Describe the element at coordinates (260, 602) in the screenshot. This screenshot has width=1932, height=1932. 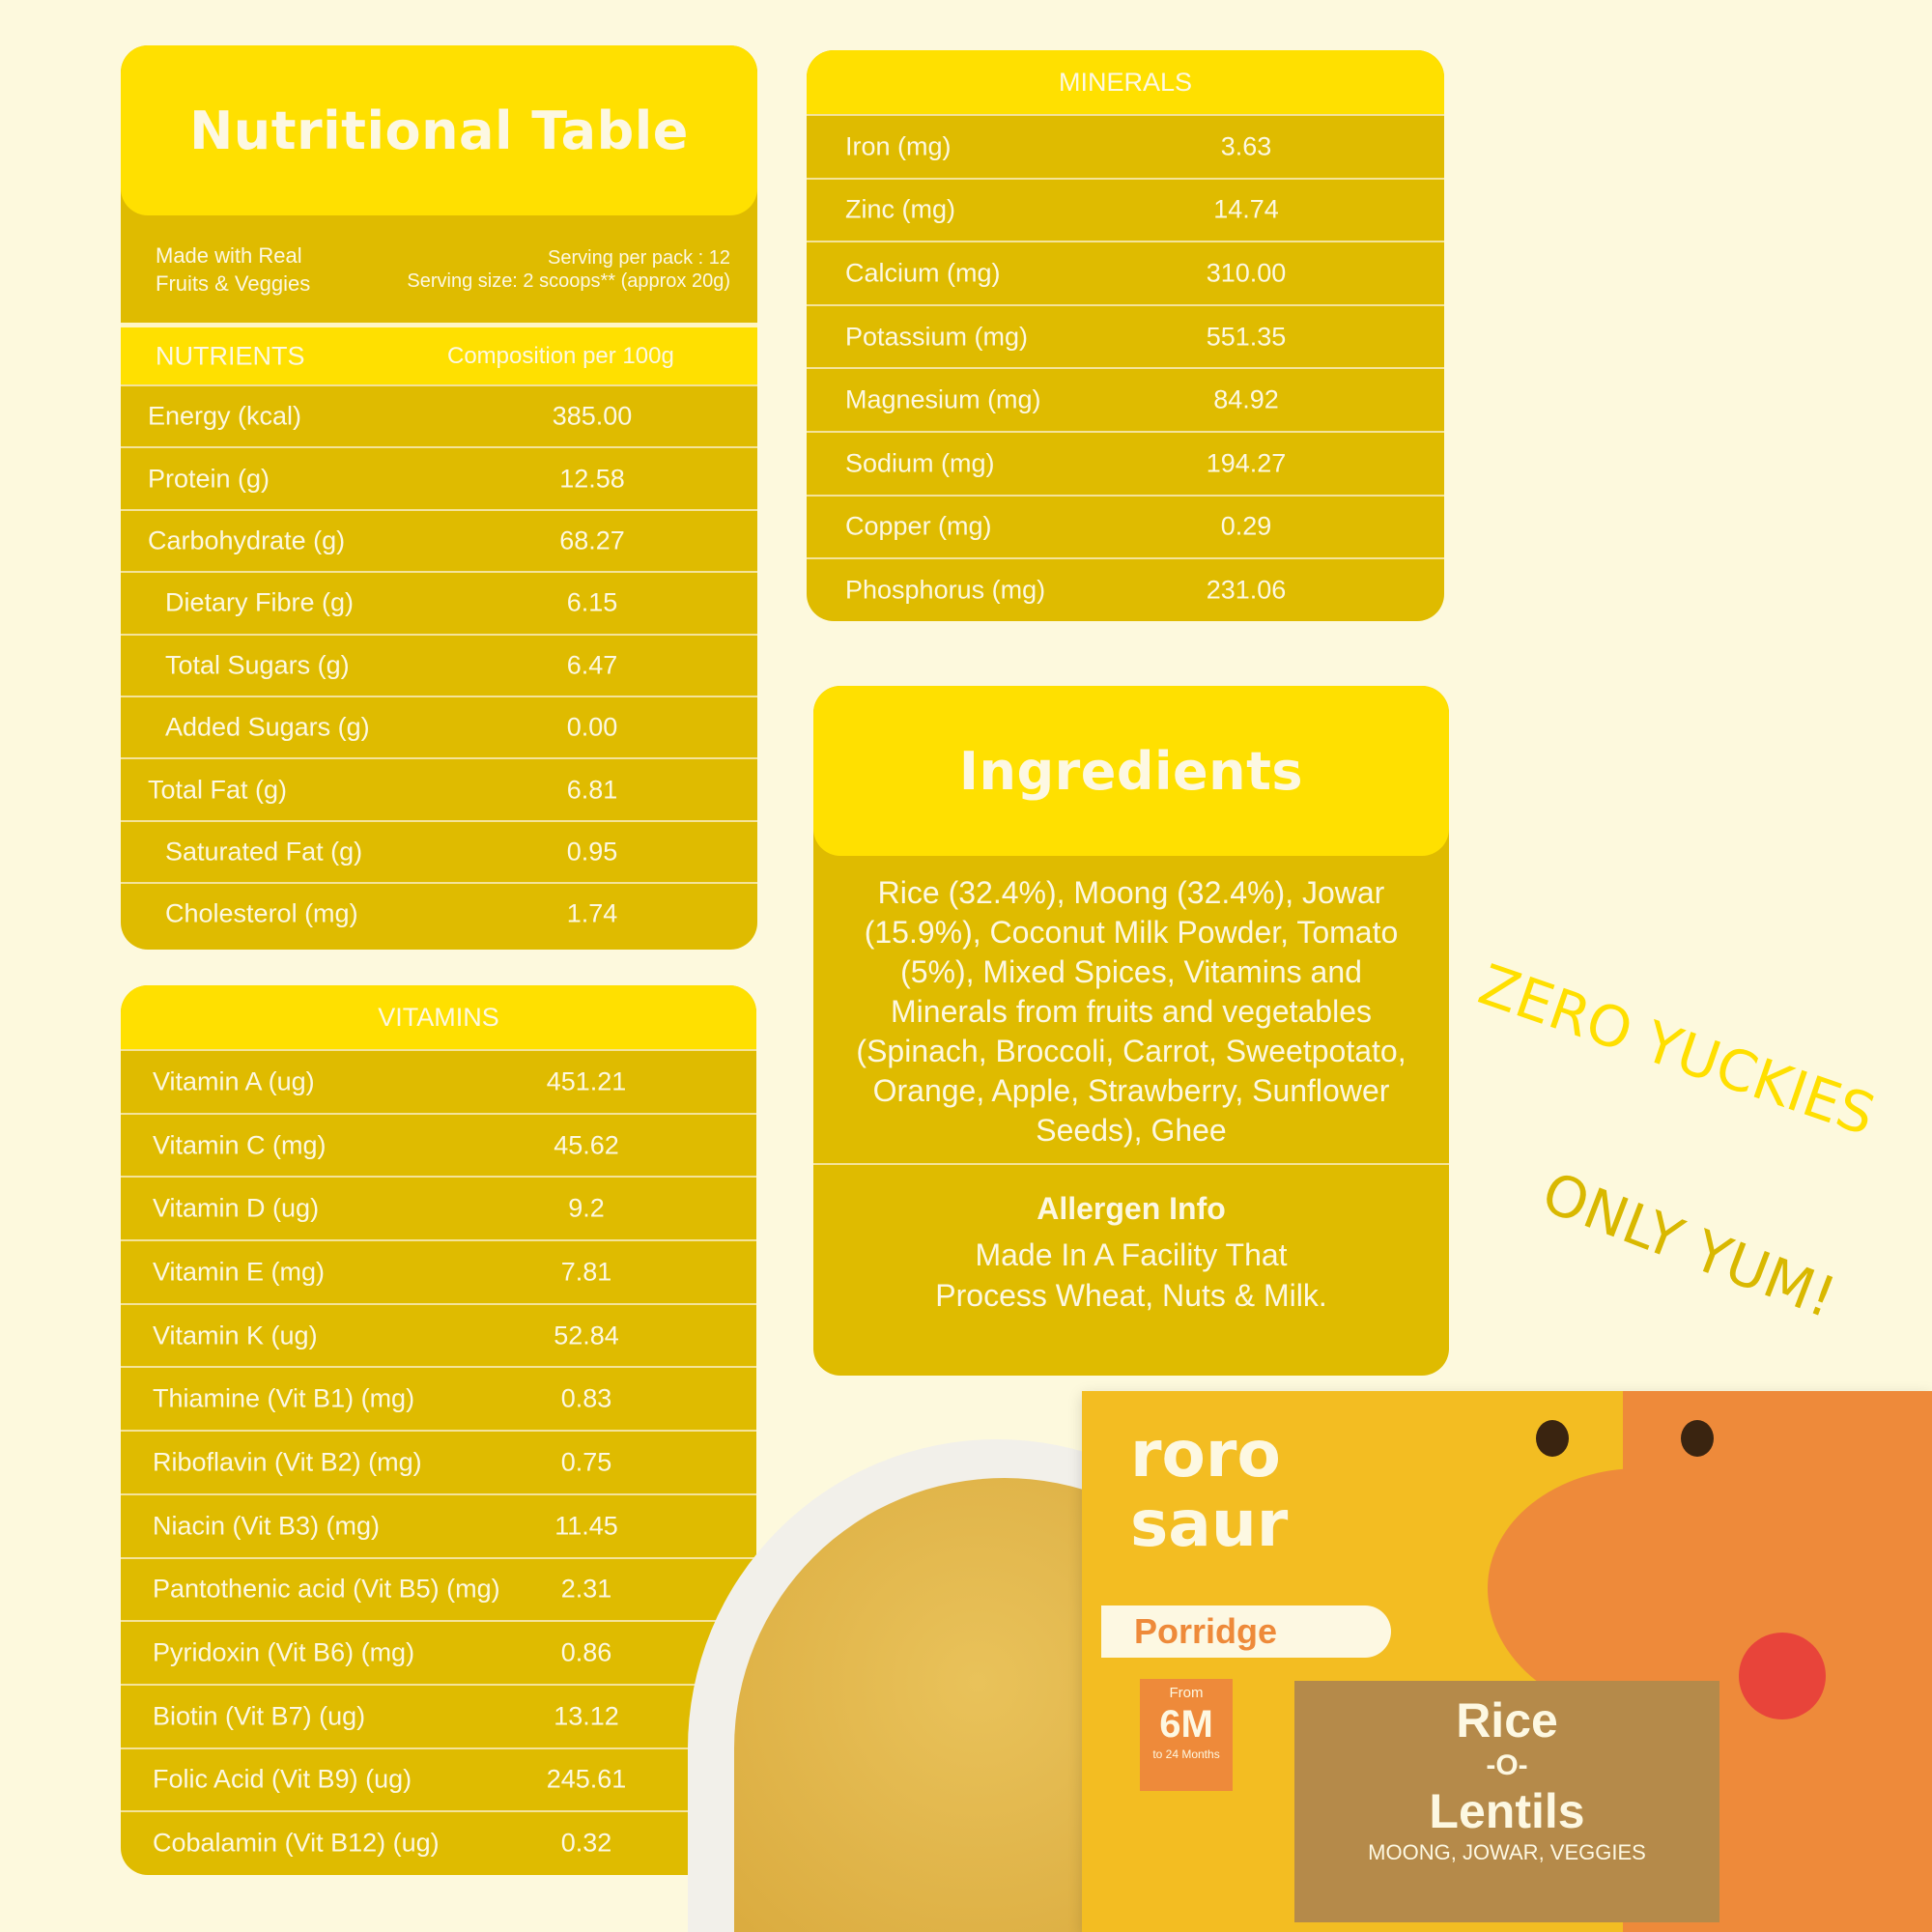
I see `nutrient-label: Dietary Fibre (g)` at that location.